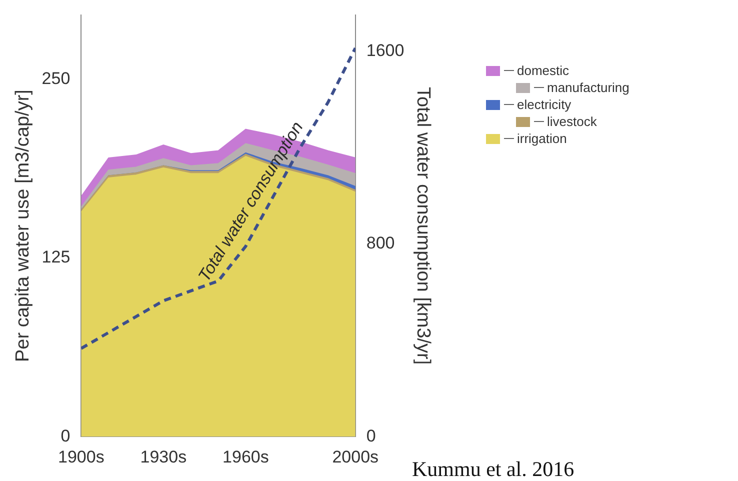 The image size is (738, 481). What do you see at coordinates (385, 50) in the screenshot?
I see `y2-tick-label: 1600` at bounding box center [385, 50].